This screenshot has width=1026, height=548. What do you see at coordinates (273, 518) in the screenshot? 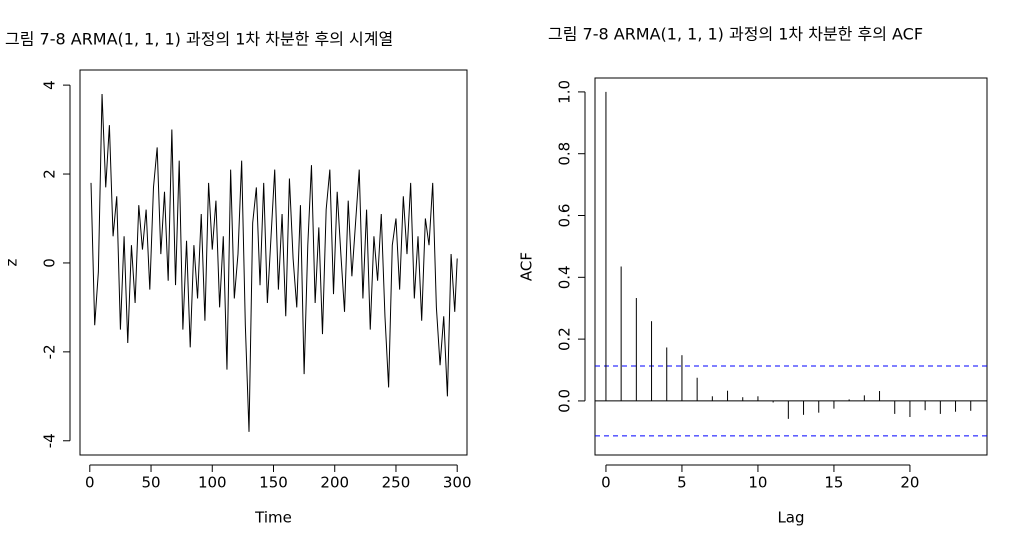
I see `x-axis-label: Time` at bounding box center [273, 518].